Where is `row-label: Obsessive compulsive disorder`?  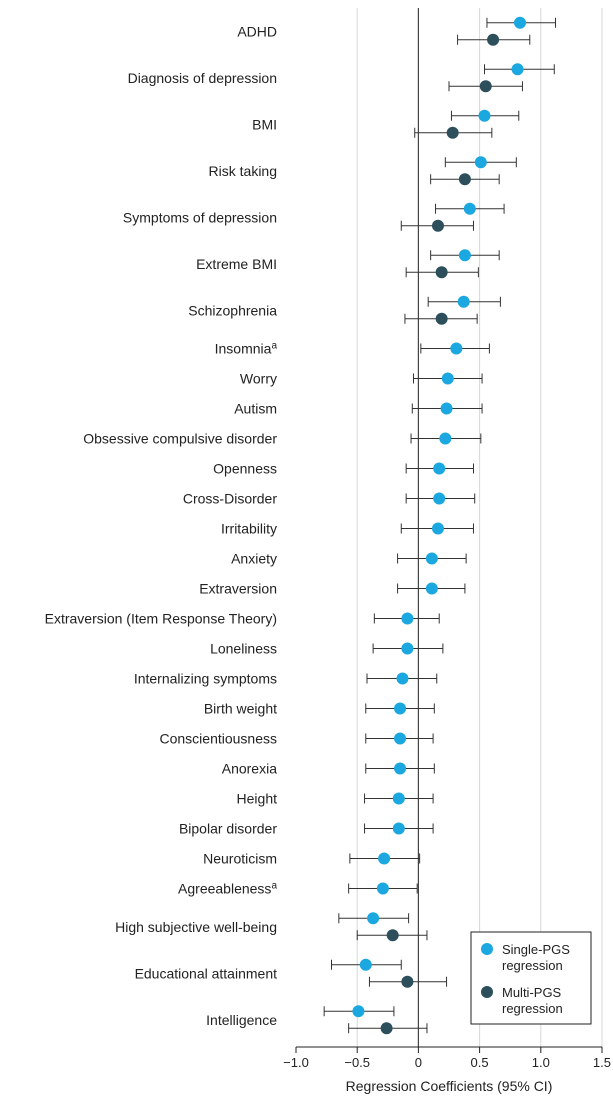
row-label: Obsessive compulsive disorder is located at coordinates (180, 439).